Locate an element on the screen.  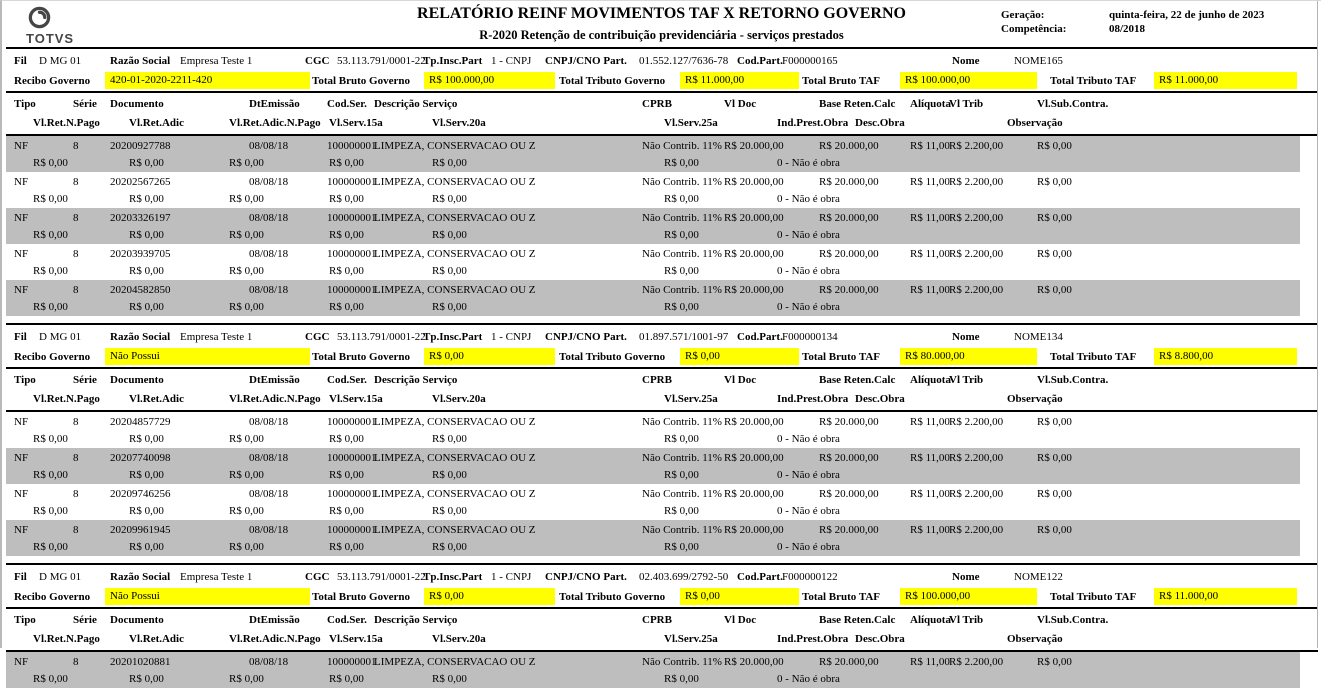
cell-vl-doc: R$ 20.000,00 is located at coordinates (754, 493).